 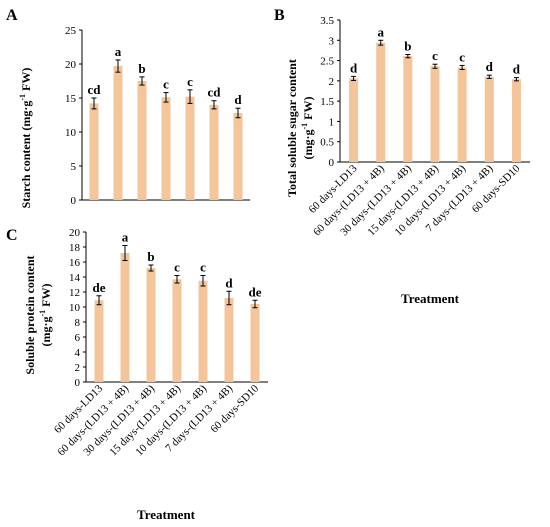 I want to click on significance-label-b-3: c, so click(x=435, y=55).